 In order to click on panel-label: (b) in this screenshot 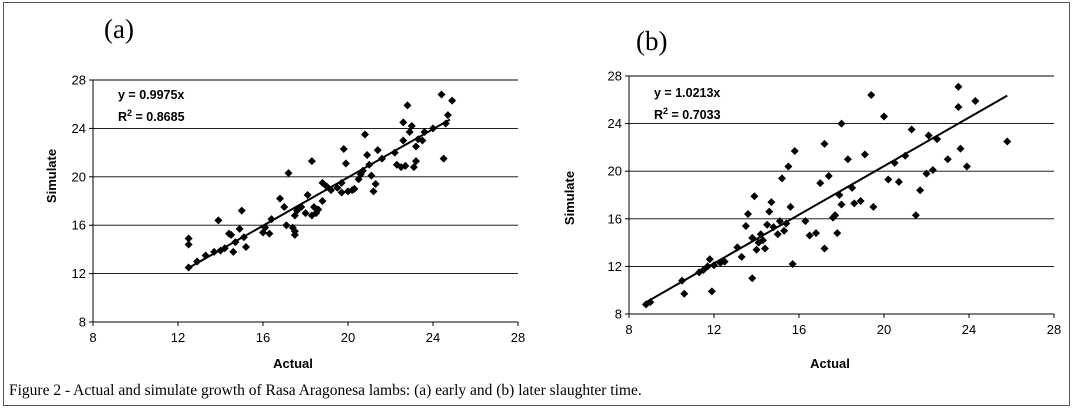, I will do `click(651, 41)`.